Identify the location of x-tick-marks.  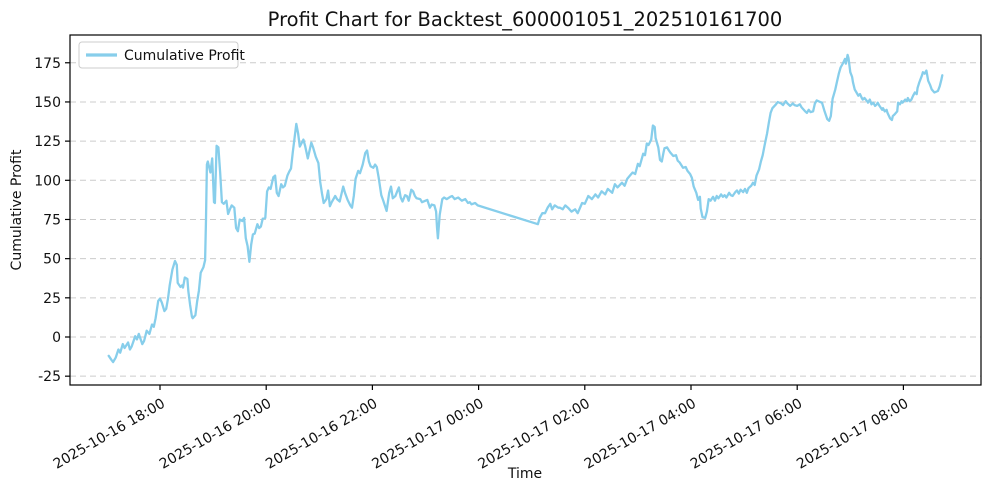
(532, 387).